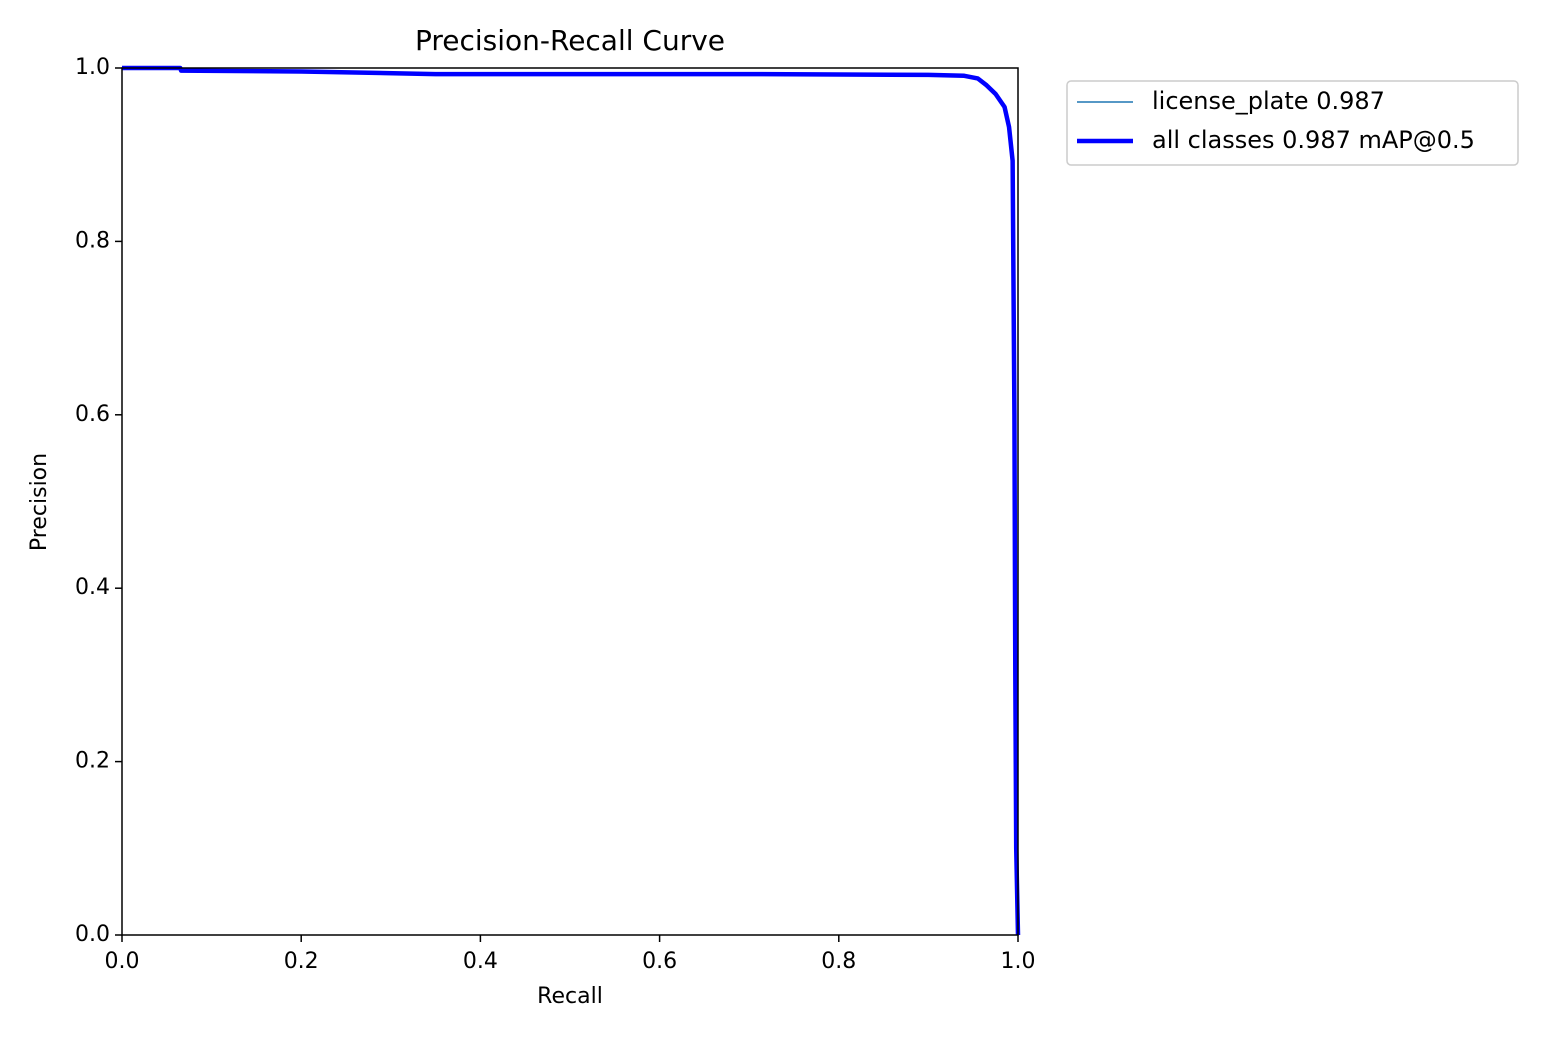 This screenshot has width=1560, height=1040. What do you see at coordinates (92, 240) in the screenshot?
I see `y-tick-label: 0.8` at bounding box center [92, 240].